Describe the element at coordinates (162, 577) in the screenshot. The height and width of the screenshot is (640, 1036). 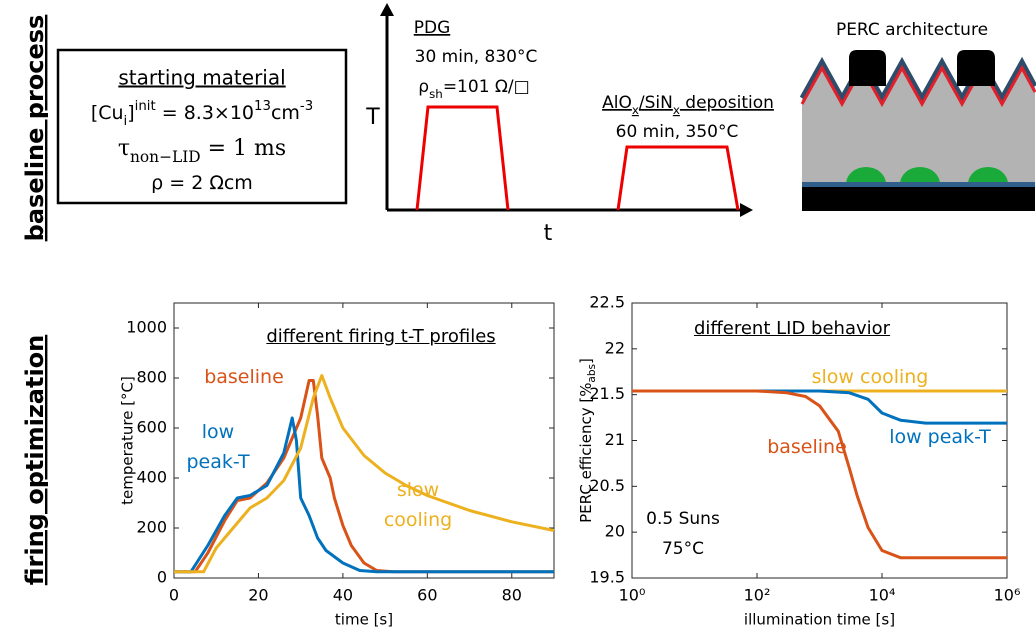
I see `y-tick-label: 0` at that location.